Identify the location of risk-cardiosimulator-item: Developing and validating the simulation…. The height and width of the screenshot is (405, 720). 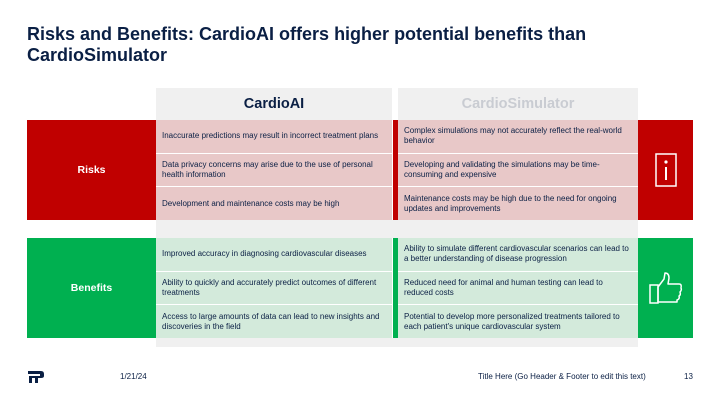
(518, 171).